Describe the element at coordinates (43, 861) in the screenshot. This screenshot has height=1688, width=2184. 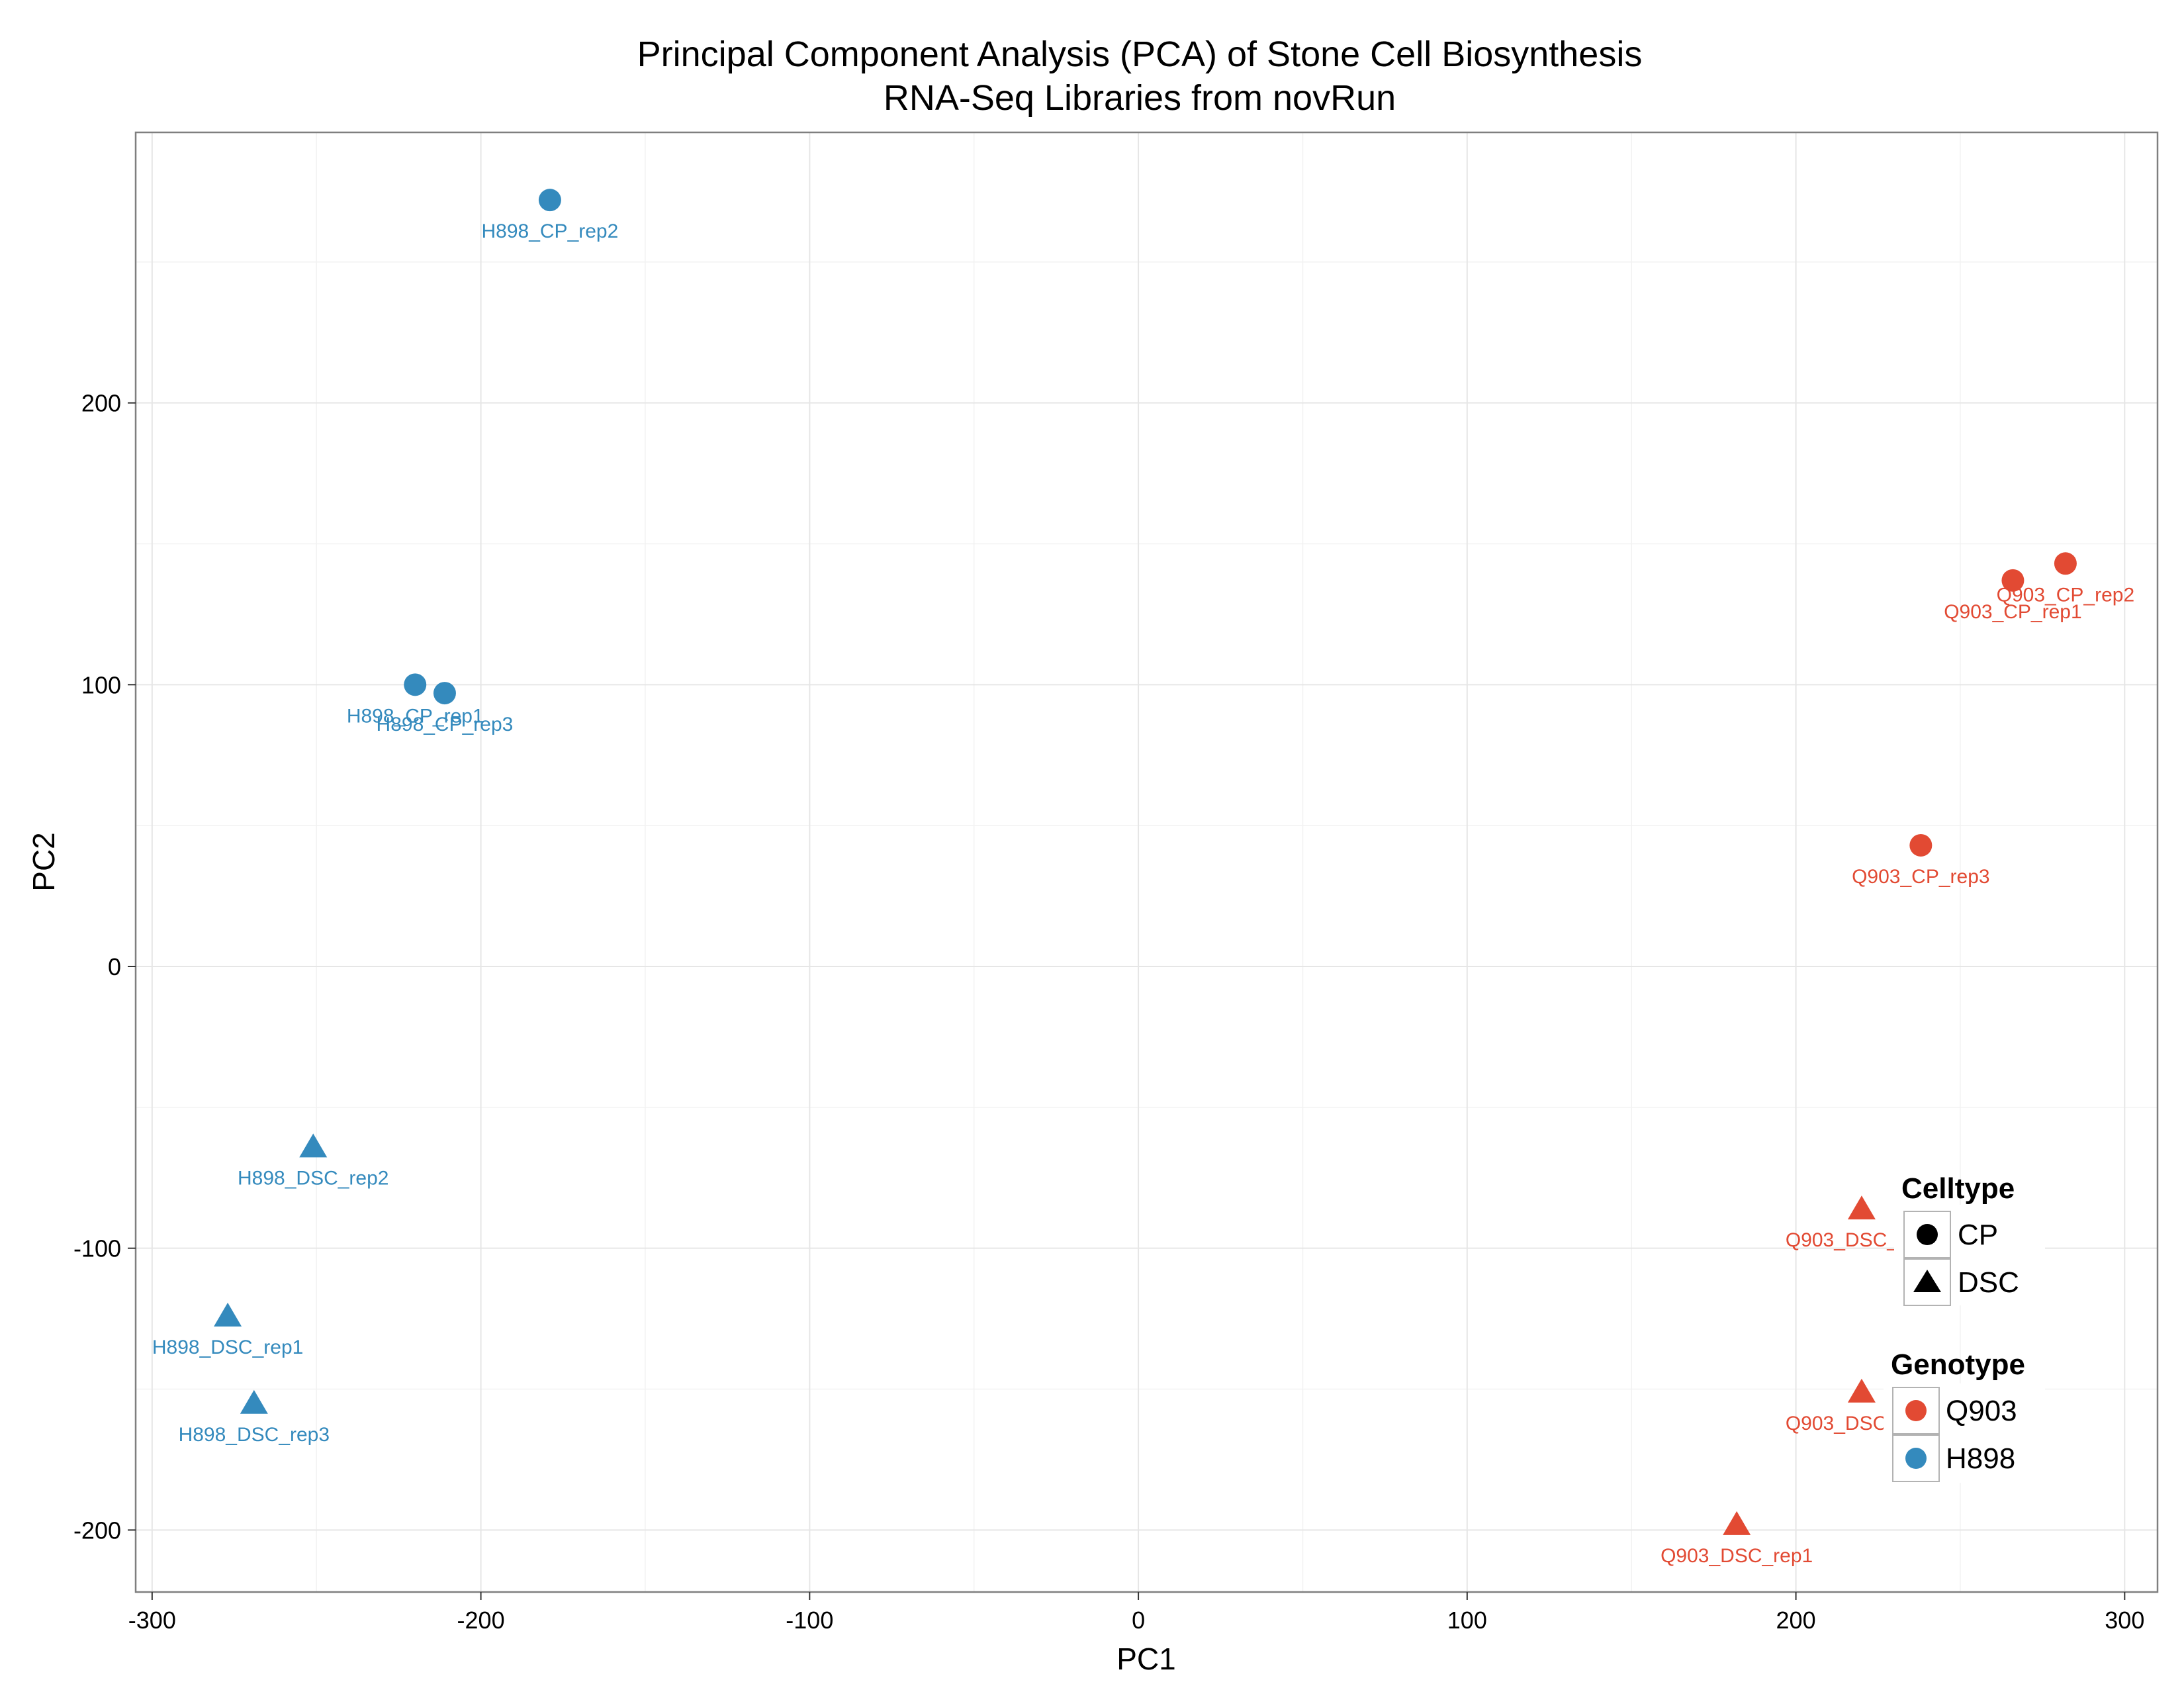
I see `y-axis-label: PC2` at that location.